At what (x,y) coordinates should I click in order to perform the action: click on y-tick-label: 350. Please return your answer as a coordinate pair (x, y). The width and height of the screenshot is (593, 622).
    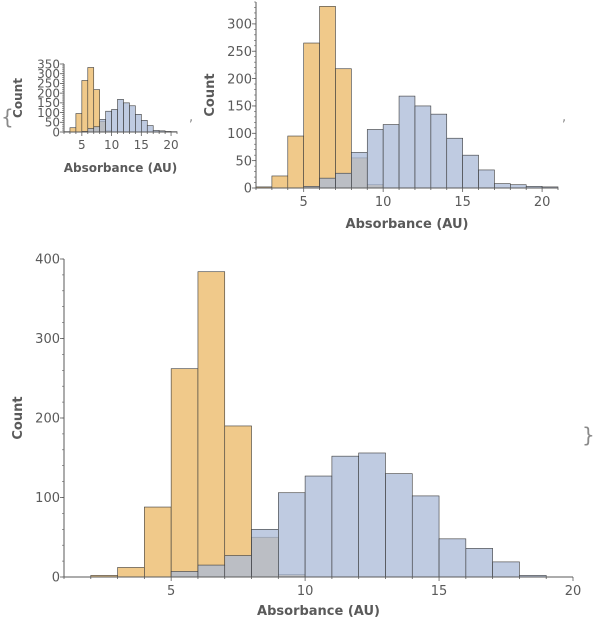
    Looking at the image, I should click on (48, 64).